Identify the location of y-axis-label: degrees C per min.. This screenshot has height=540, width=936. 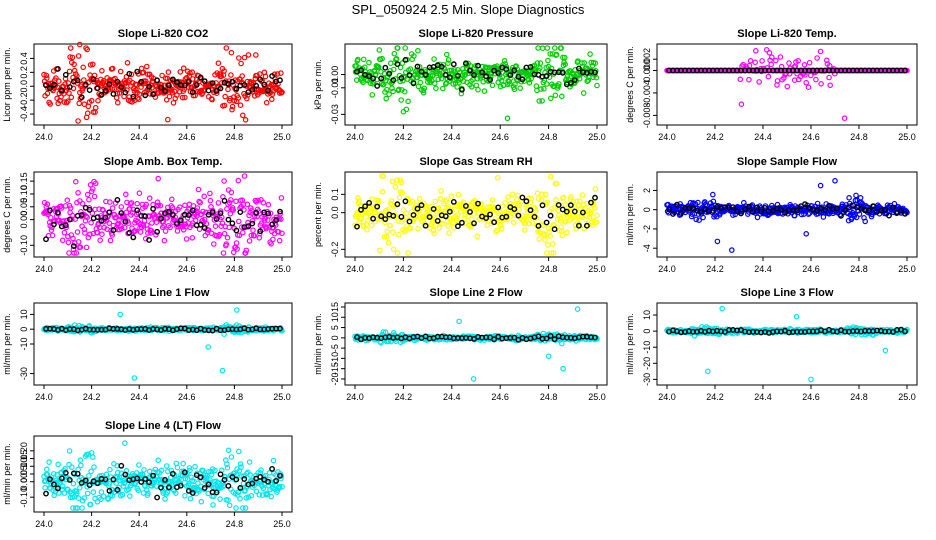
(7, 214).